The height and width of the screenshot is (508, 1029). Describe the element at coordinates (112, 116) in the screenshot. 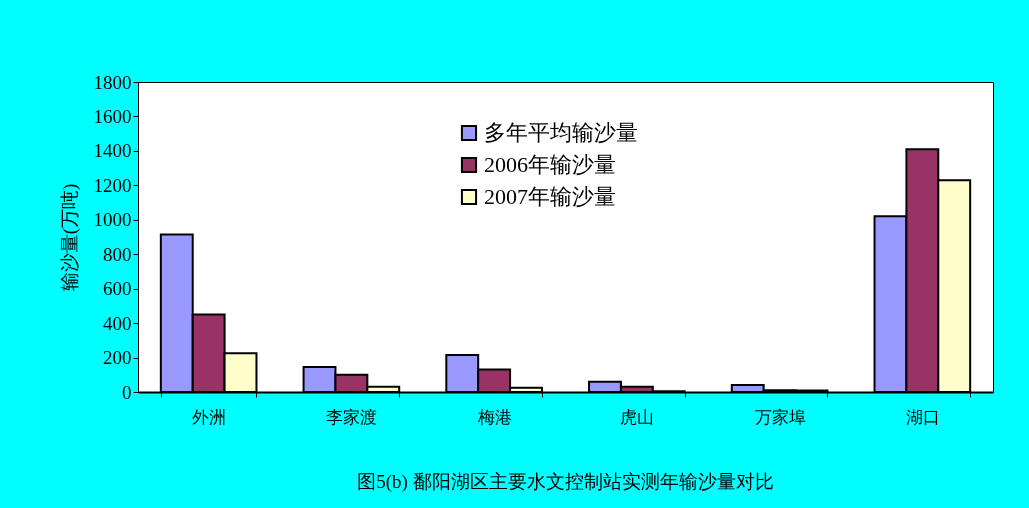

I see `y-tick-label: 1600` at that location.